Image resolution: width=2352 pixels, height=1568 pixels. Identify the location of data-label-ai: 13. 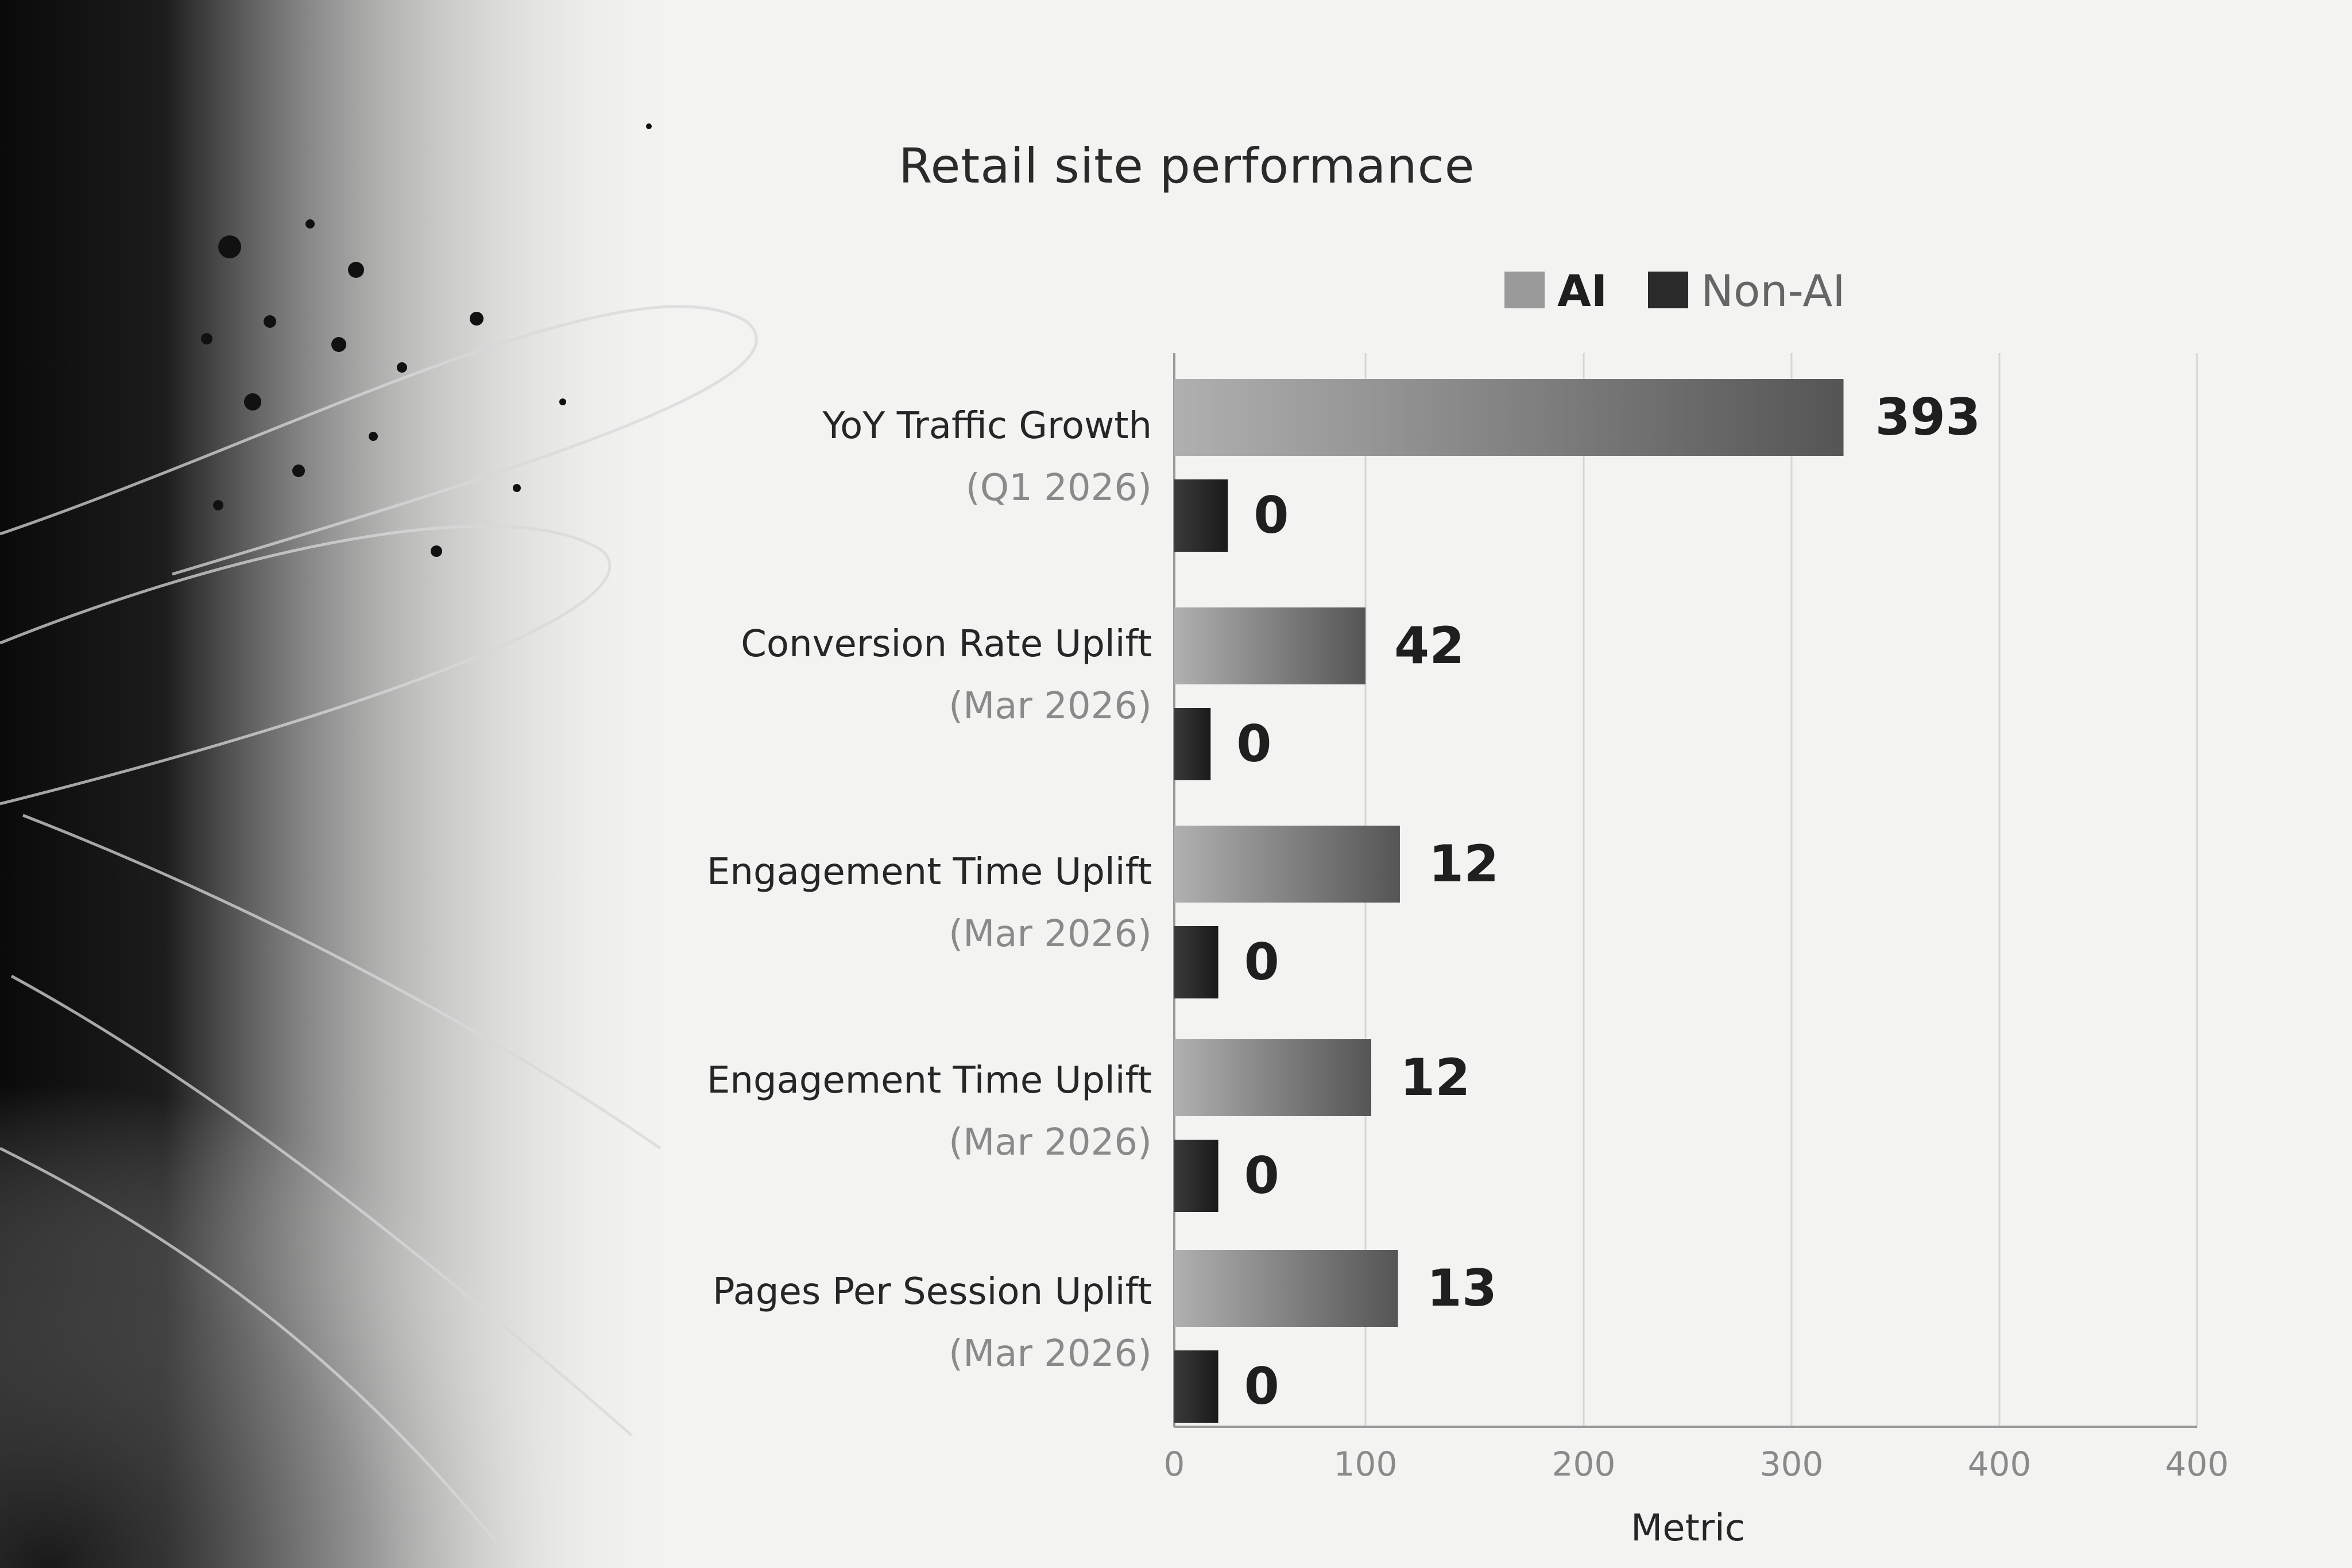
(1462, 1288).